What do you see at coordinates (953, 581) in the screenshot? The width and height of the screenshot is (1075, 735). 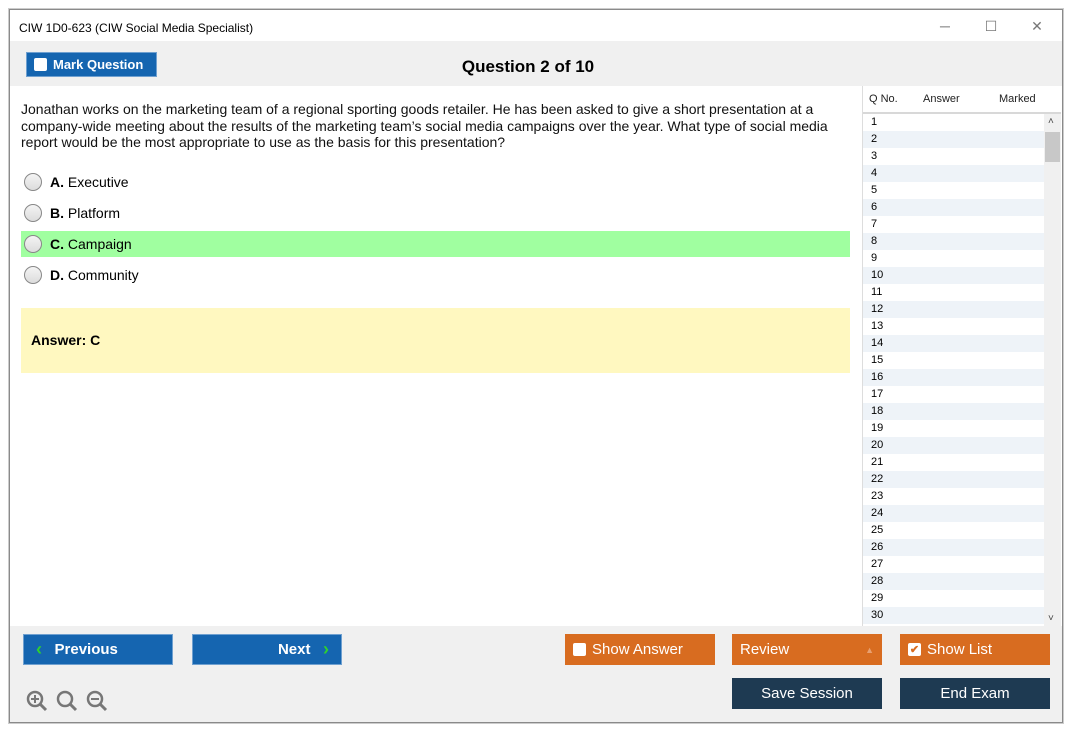 I see `list-row: 28` at bounding box center [953, 581].